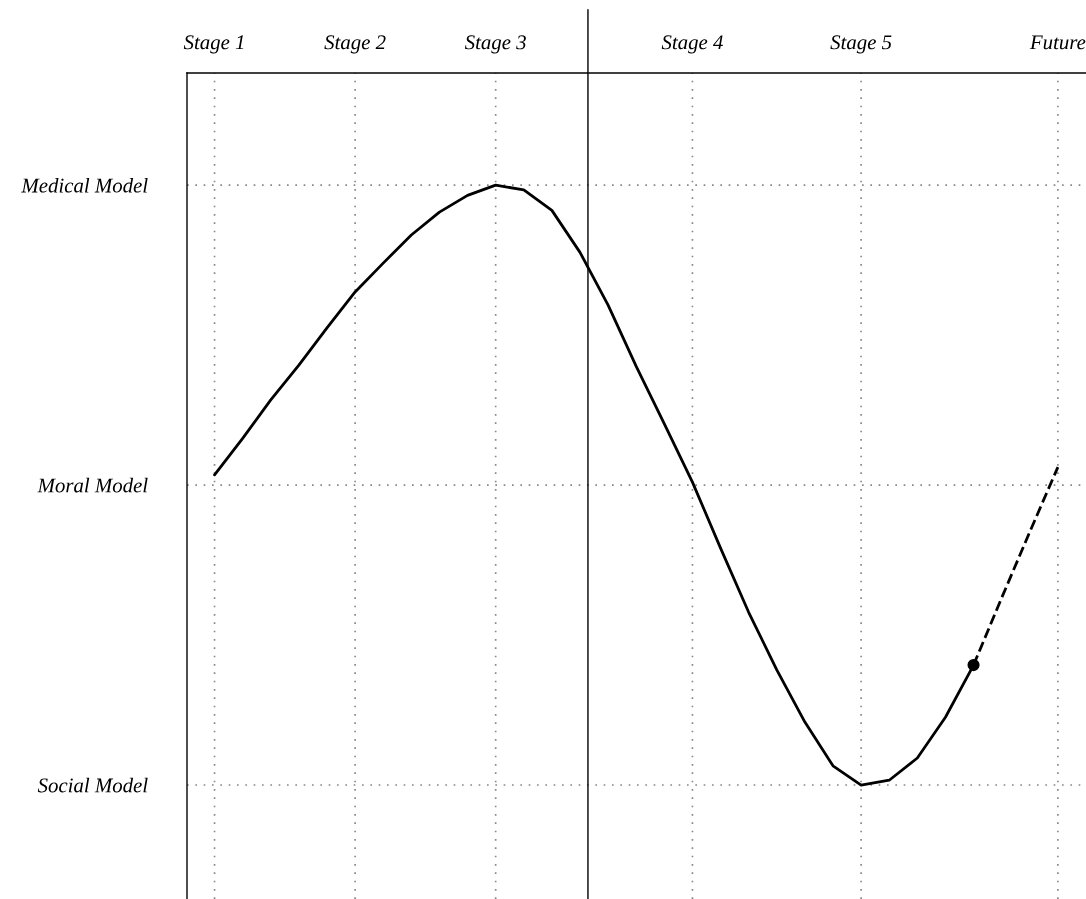  I want to click on x-tick-label: Stage 2, so click(355, 44).